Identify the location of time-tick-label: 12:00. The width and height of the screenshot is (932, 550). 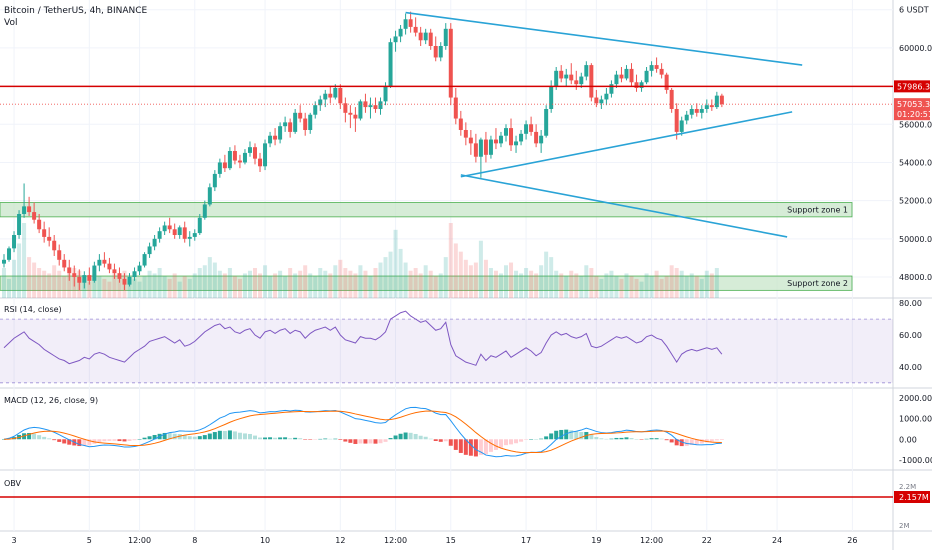
(395, 540).